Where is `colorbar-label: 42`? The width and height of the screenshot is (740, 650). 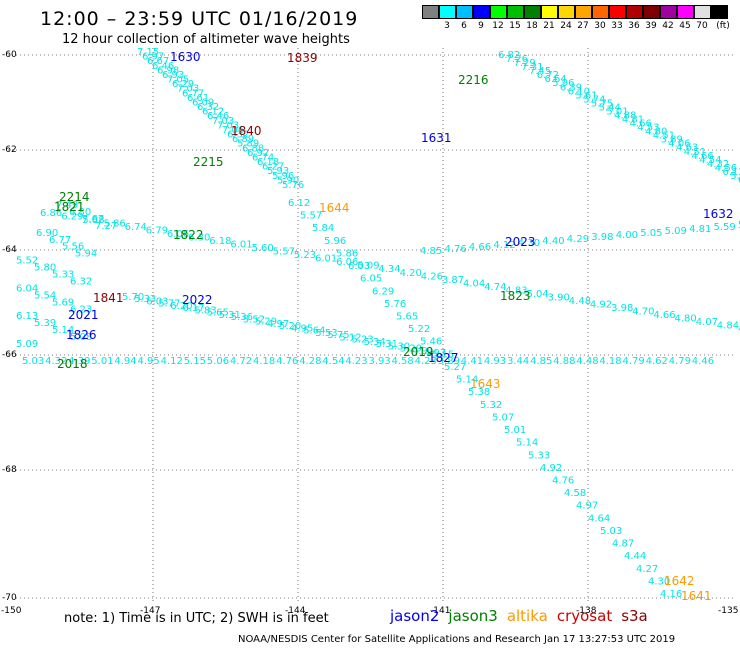 colorbar-label: 42 is located at coordinates (668, 26).